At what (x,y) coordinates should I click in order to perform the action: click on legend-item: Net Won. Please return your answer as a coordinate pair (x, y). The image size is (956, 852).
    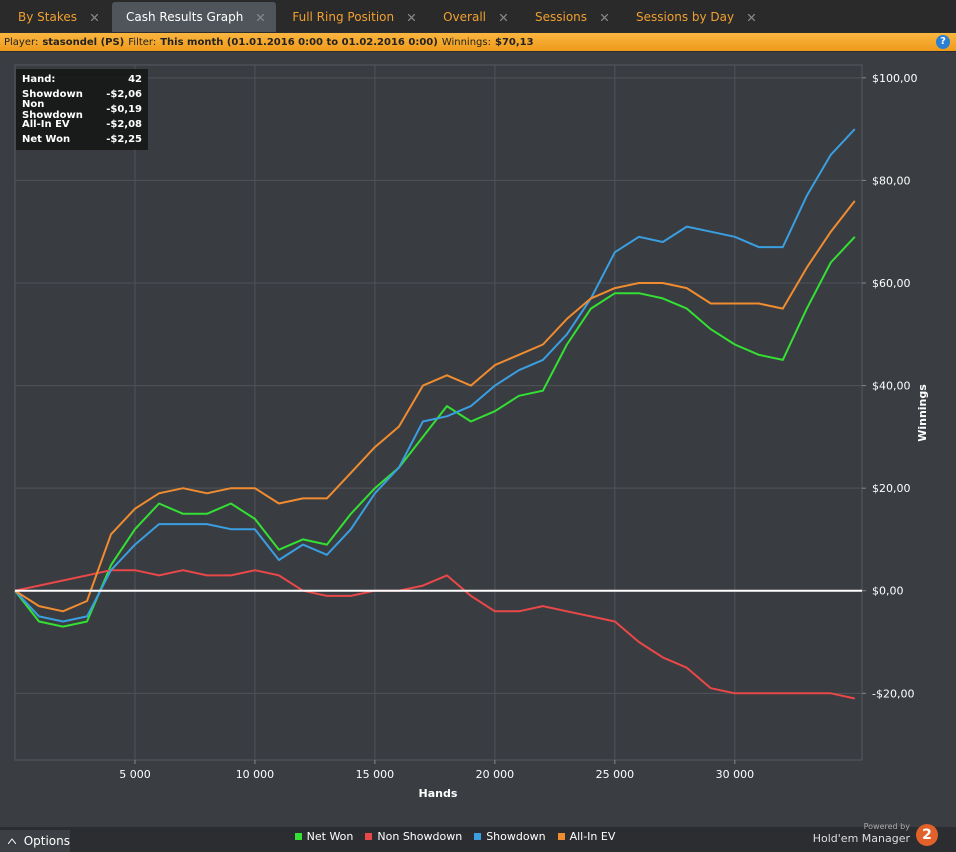
    Looking at the image, I should click on (324, 836).